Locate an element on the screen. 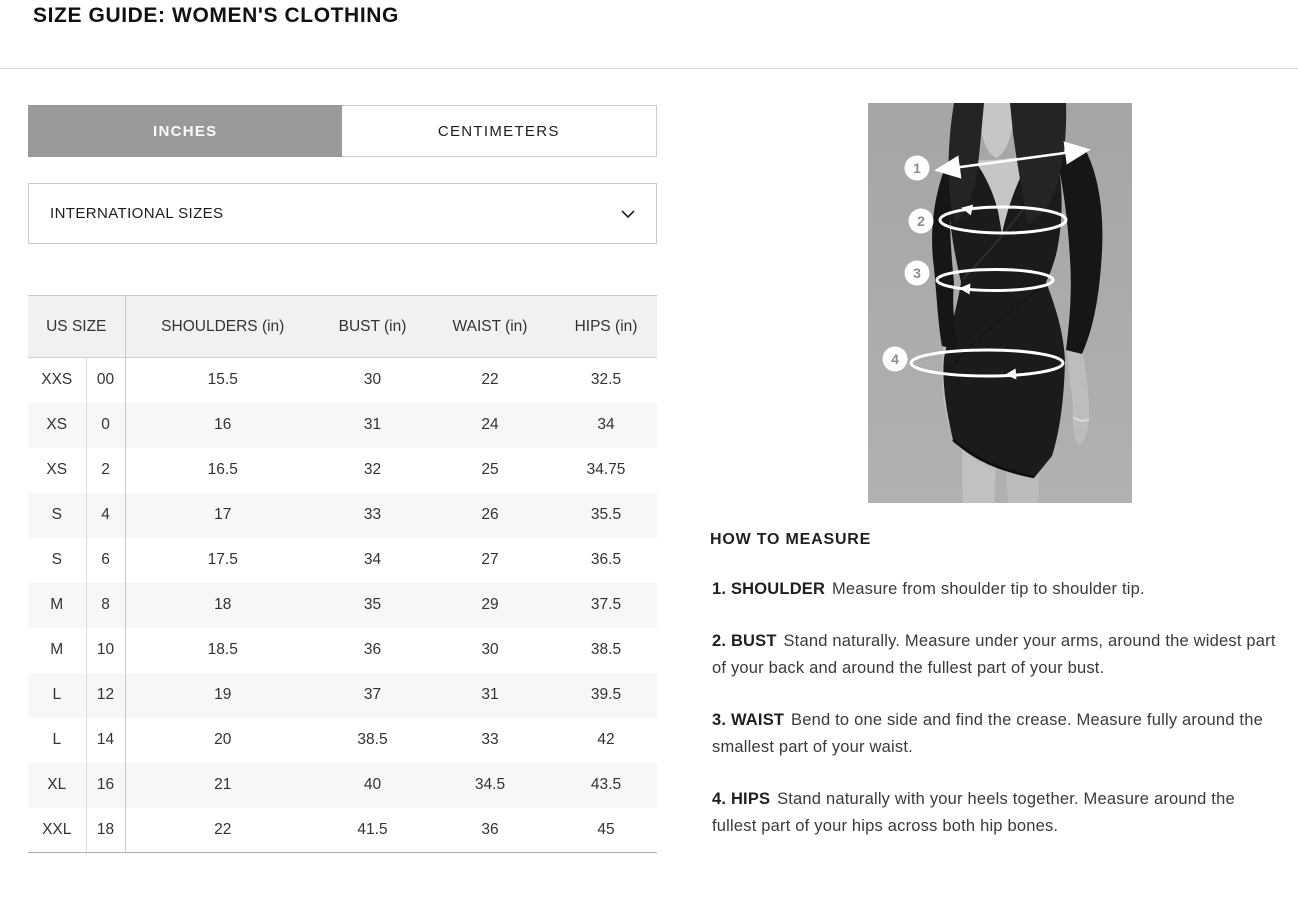 The width and height of the screenshot is (1298, 908). bust-value: 30 is located at coordinates (372, 380).